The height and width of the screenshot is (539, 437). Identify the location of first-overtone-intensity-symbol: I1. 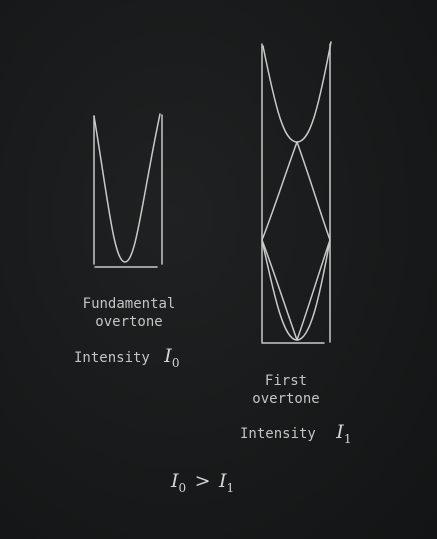
(344, 433).